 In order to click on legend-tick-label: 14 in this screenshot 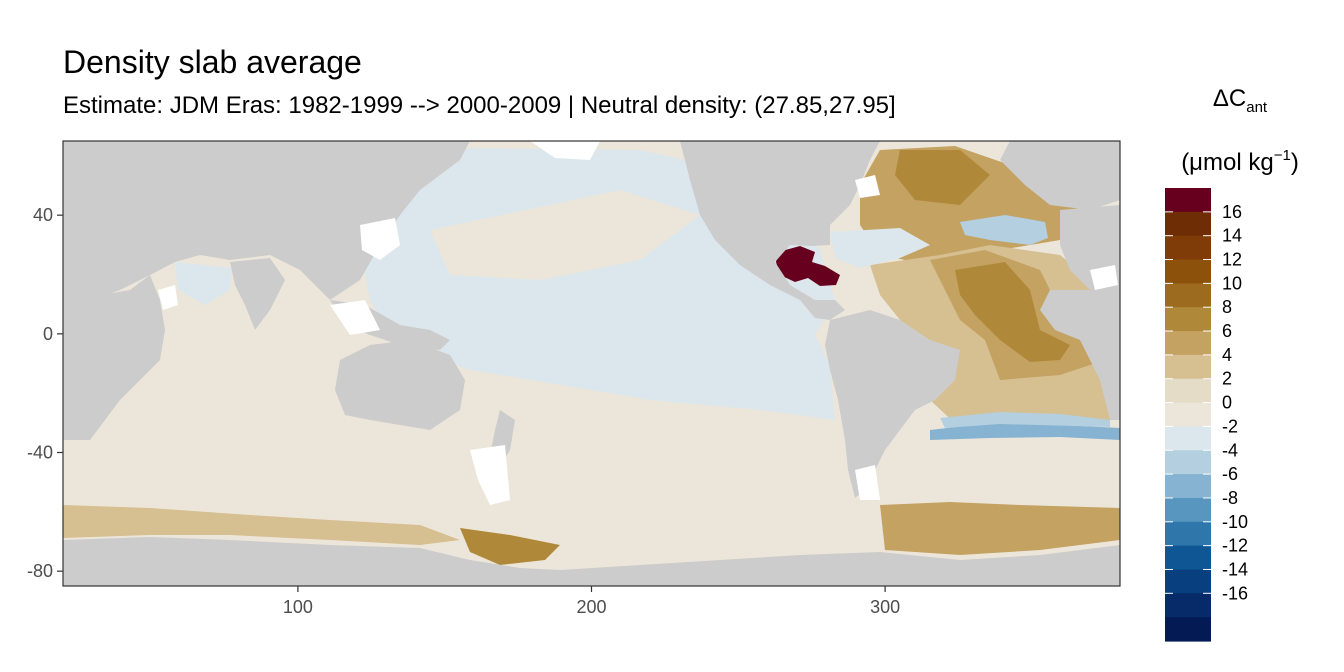, I will do `click(1232, 236)`.